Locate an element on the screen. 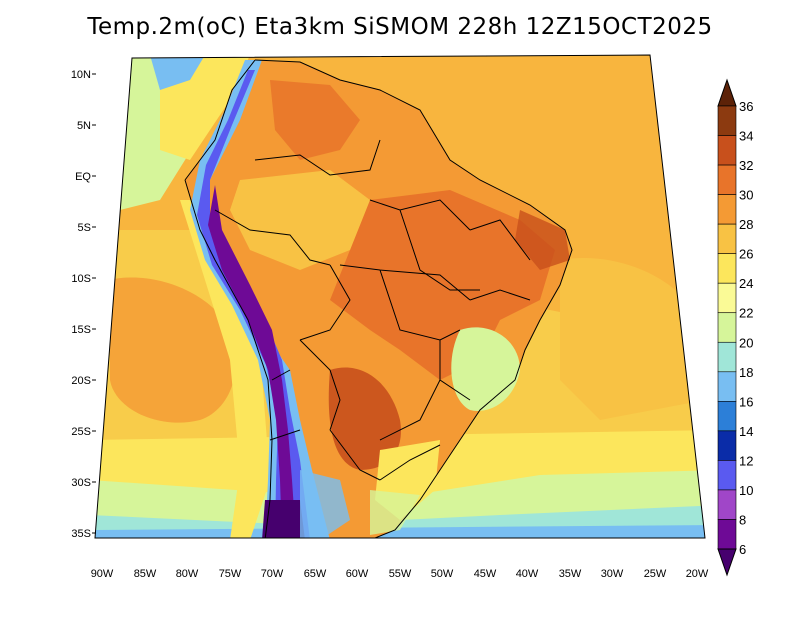 The height and width of the screenshot is (618, 800). lat-label: 15S is located at coordinates (81, 330).